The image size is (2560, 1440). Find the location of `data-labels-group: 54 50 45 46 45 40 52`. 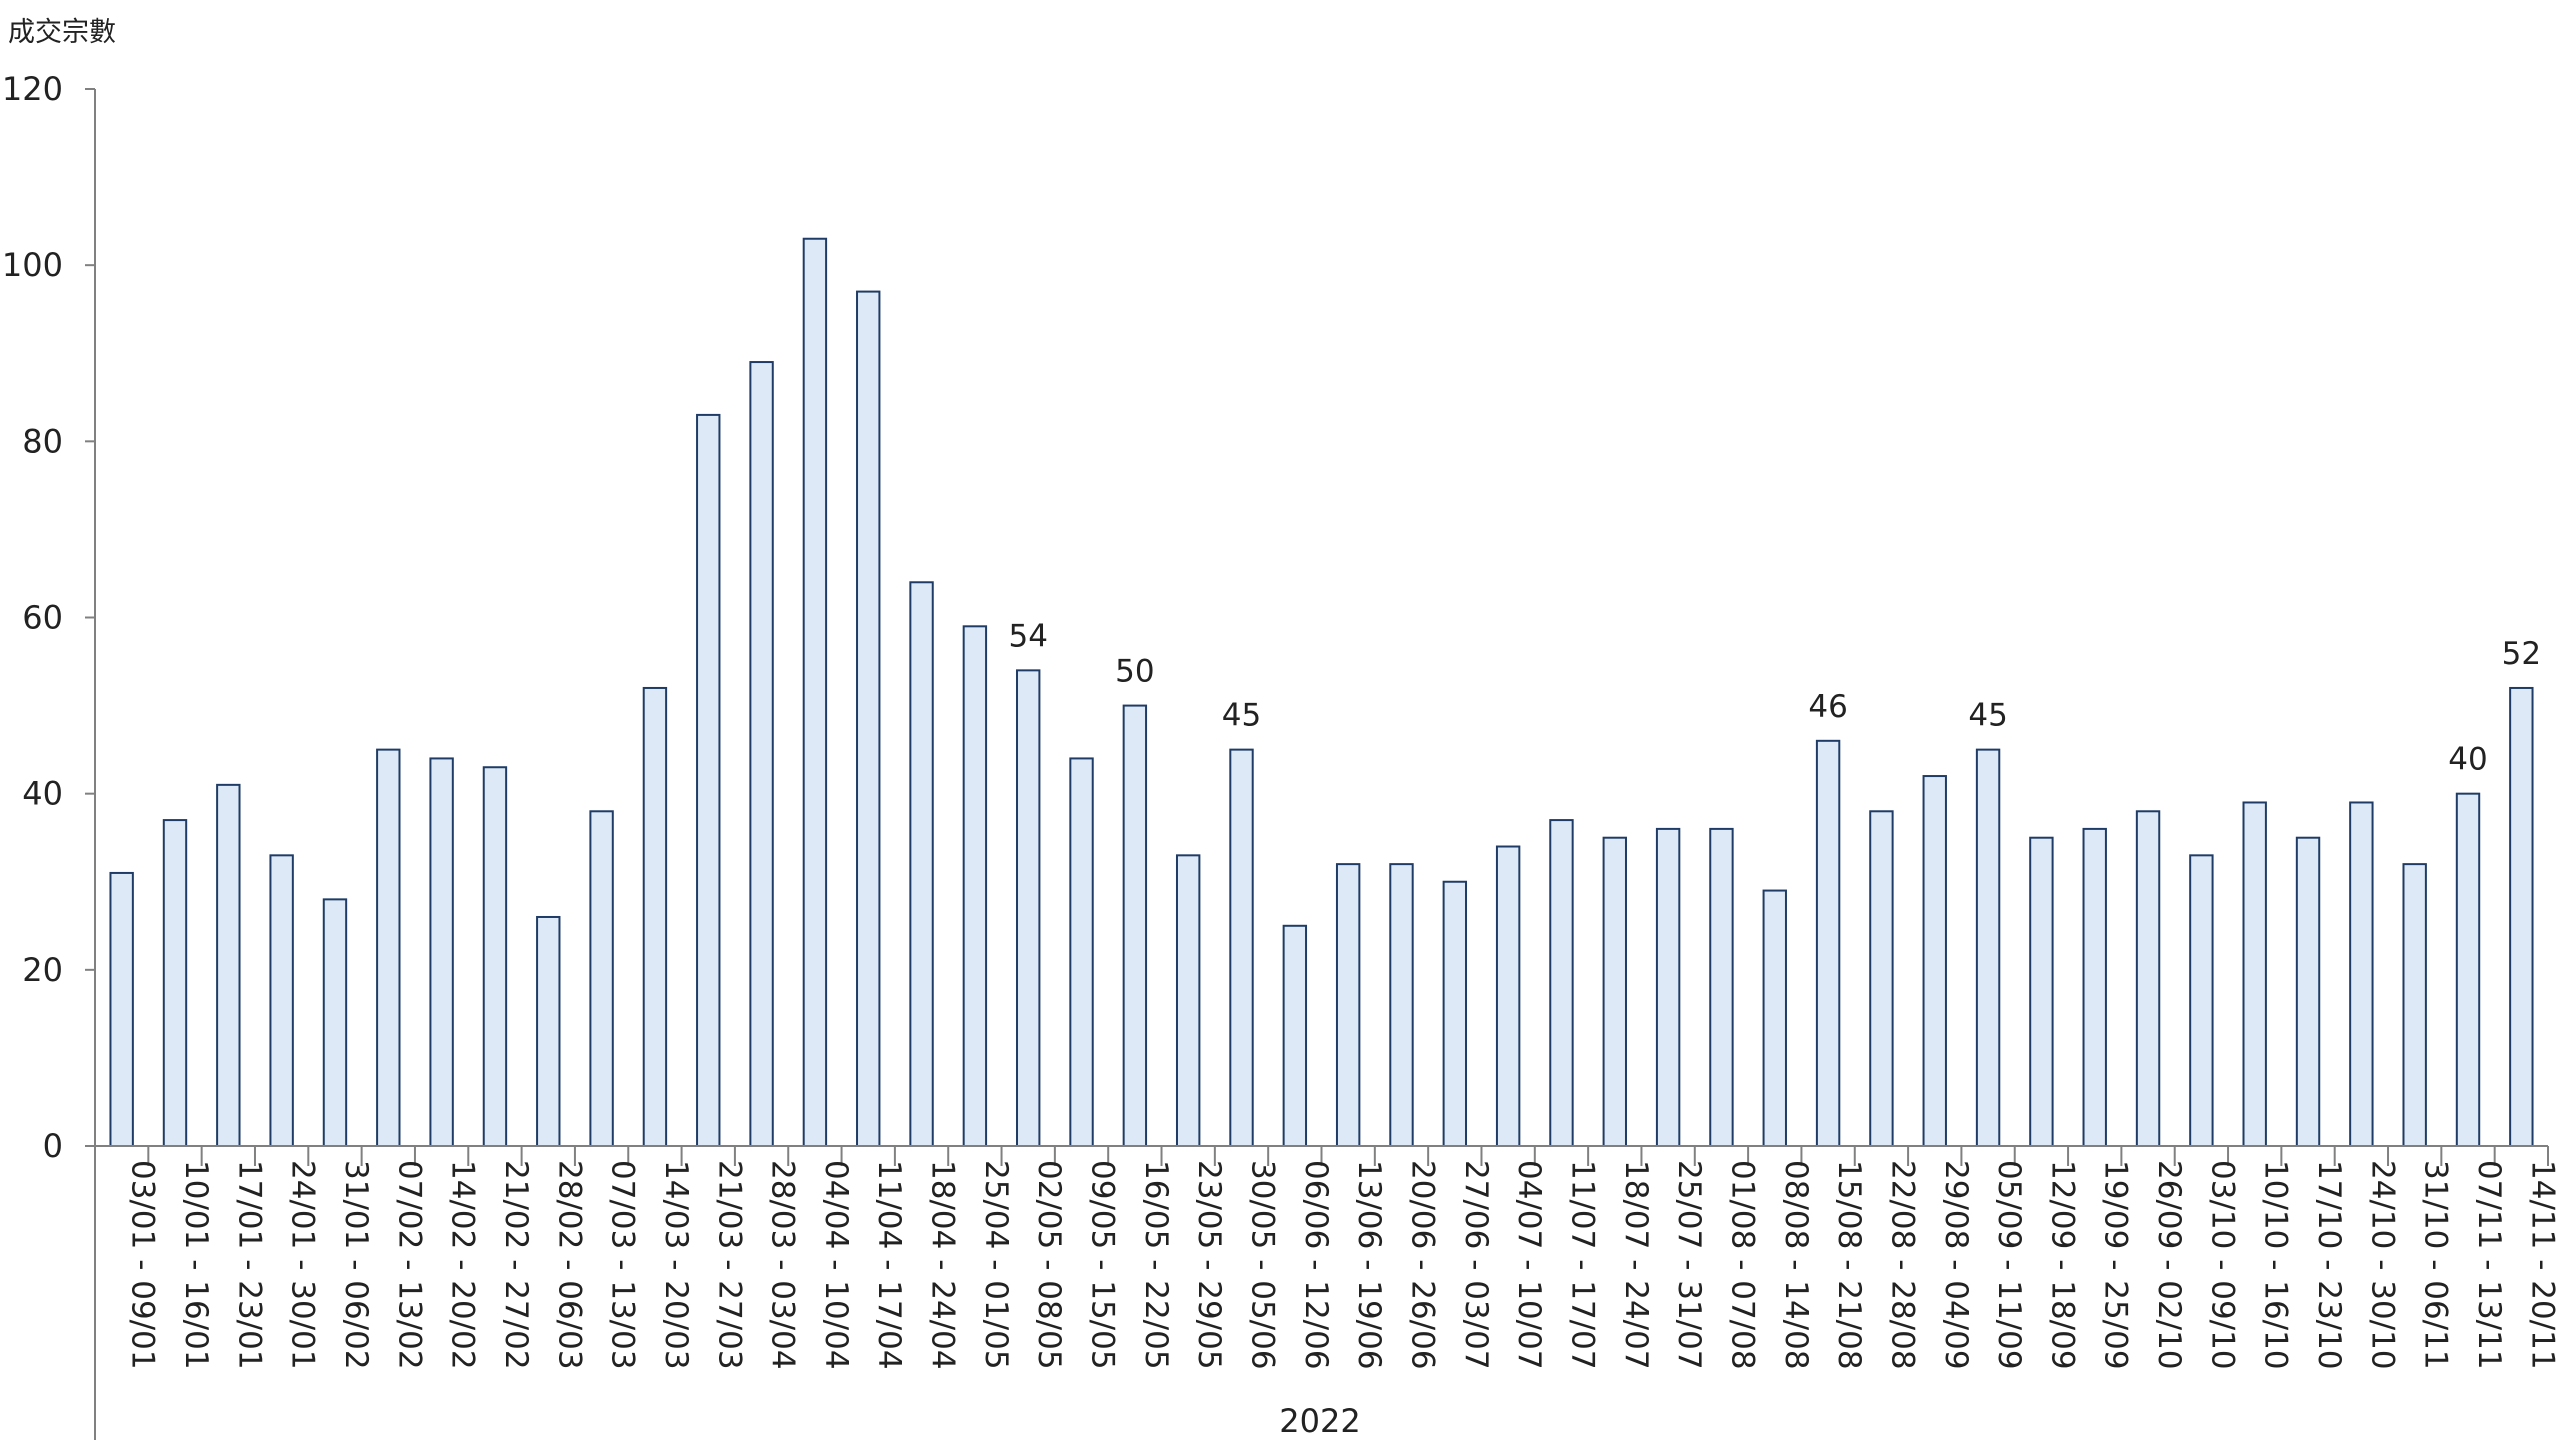

data-labels-group: 54 50 45 46 45 40 52 is located at coordinates (1774, 697).